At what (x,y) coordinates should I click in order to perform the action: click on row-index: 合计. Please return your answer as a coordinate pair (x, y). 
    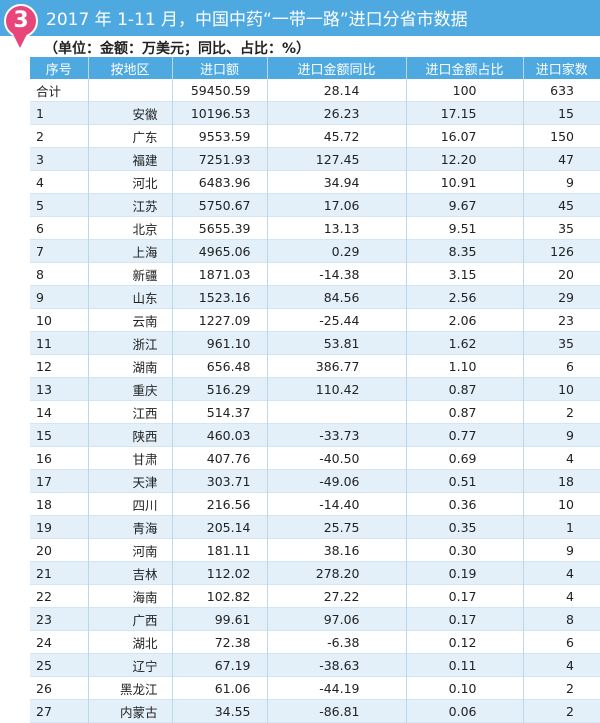
    Looking at the image, I should click on (59, 90).